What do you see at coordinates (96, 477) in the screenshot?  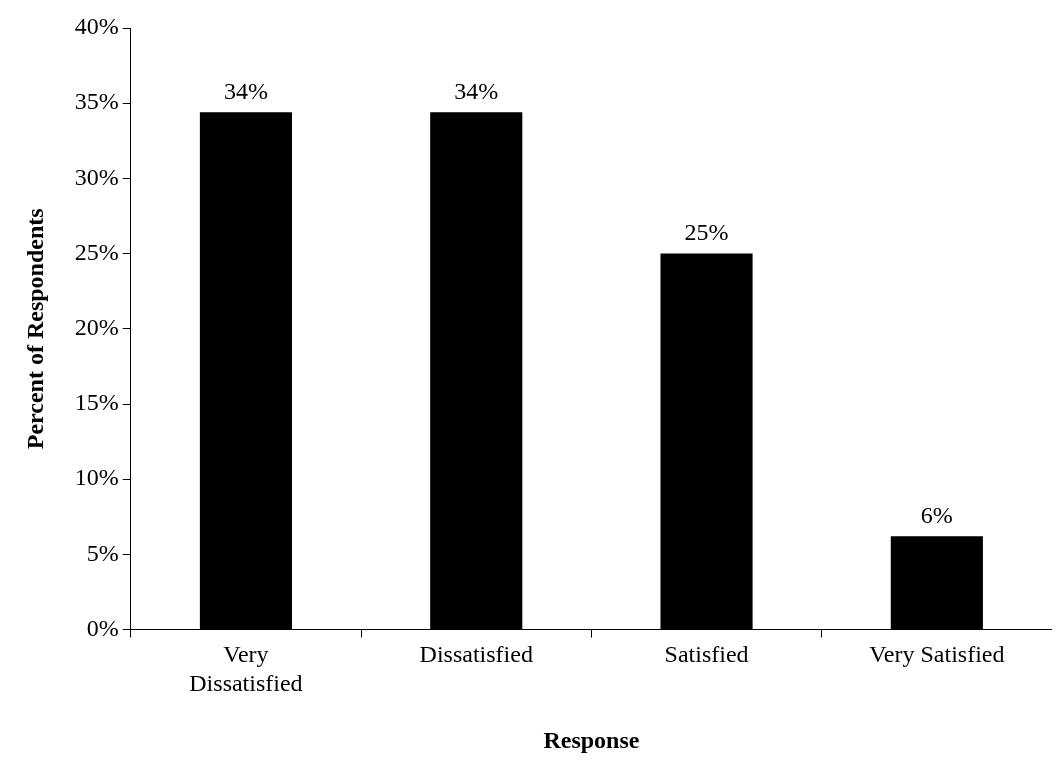 I see `y-tick-label: 10%` at bounding box center [96, 477].